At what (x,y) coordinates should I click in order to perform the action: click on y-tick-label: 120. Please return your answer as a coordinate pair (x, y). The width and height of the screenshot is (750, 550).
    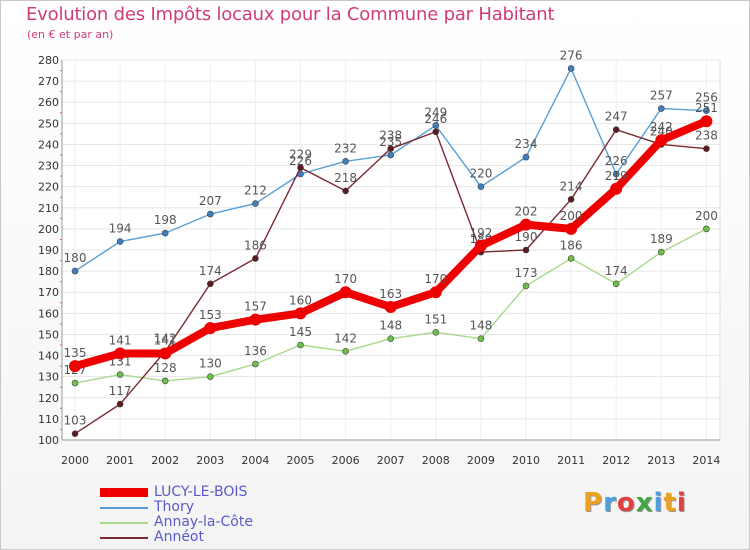
    Looking at the image, I should click on (48, 398).